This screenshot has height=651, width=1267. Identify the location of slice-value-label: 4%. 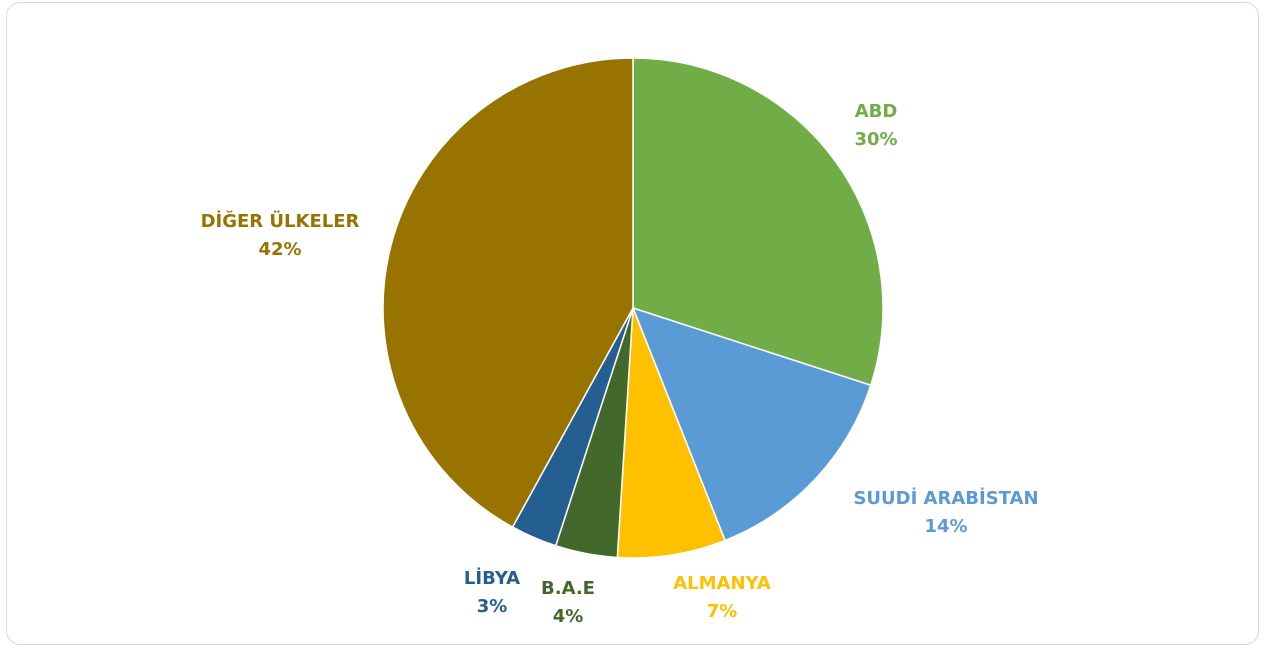
(568, 616).